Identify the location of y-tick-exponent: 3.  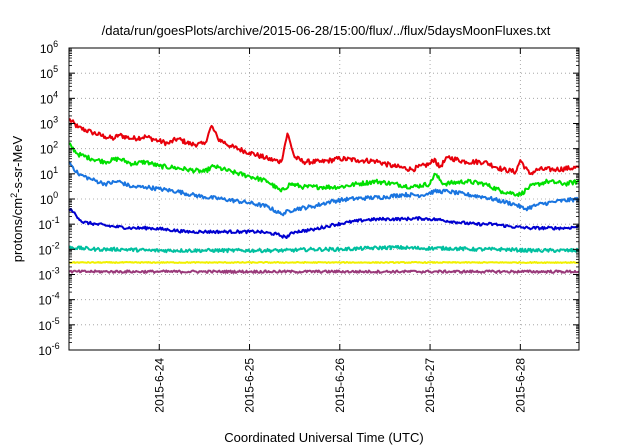
(55, 120).